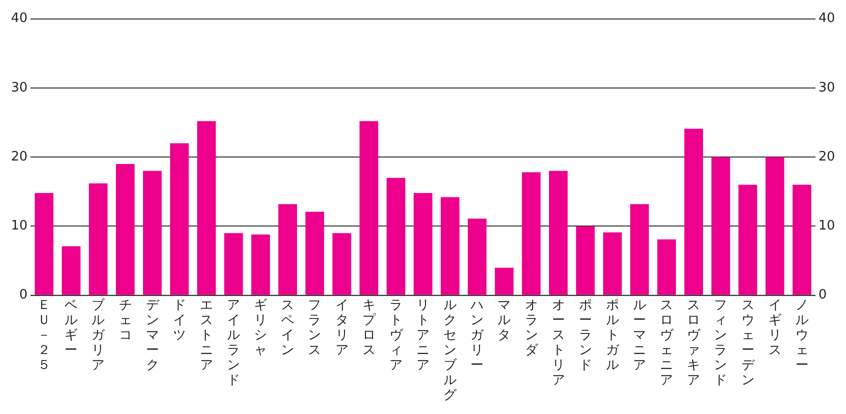 Image resolution: width=846 pixels, height=414 pixels. Describe the element at coordinates (827, 88) in the screenshot. I see `y2-tick-label: 30` at that location.